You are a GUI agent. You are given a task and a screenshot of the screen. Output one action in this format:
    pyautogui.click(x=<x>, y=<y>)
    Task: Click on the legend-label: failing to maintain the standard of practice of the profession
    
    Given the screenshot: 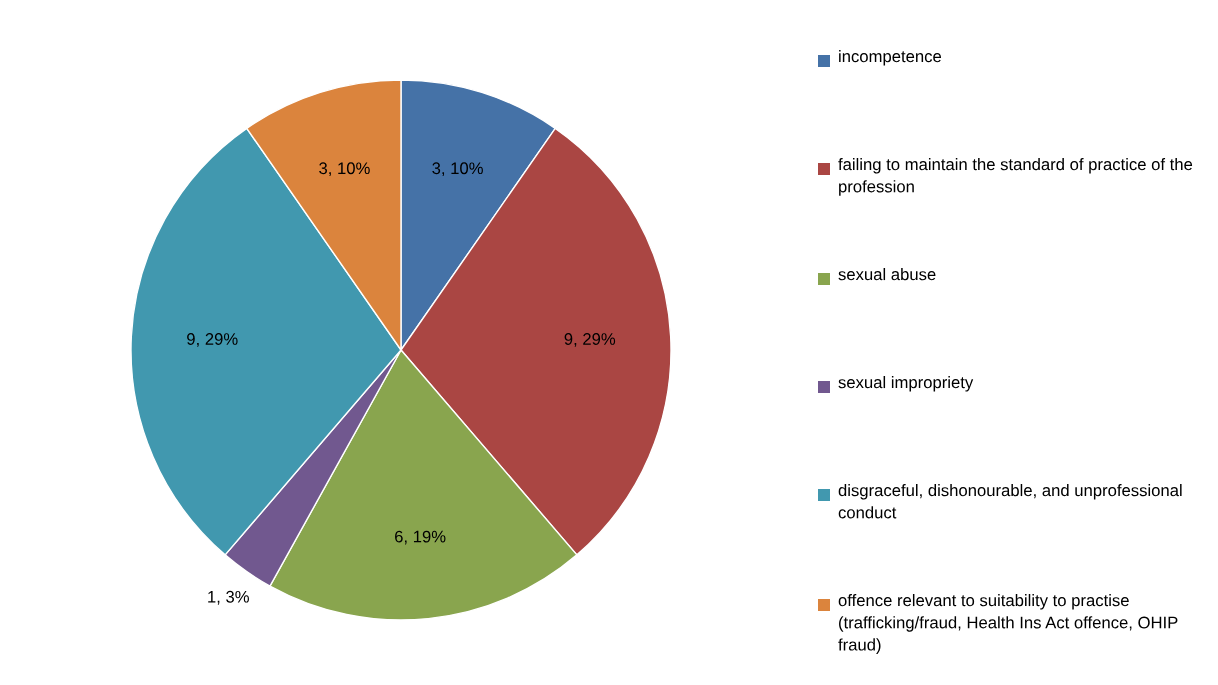 What is the action you would take?
    pyautogui.click(x=1015, y=177)
    